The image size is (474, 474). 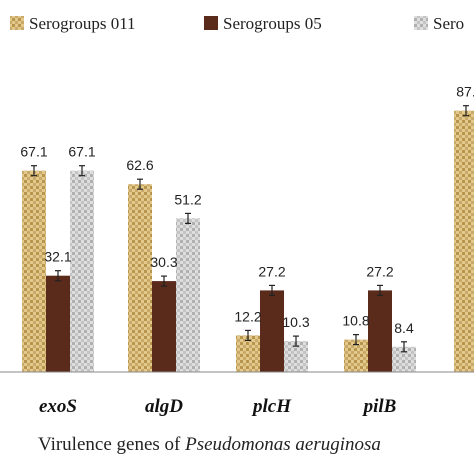 I want to click on data-label-plcH-series-1: 27.2, so click(x=271, y=271).